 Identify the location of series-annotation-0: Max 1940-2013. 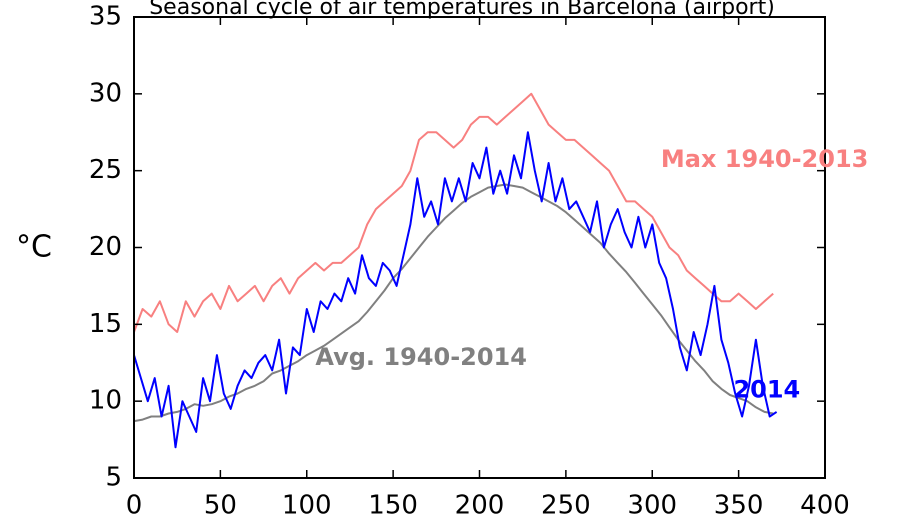
(764, 159).